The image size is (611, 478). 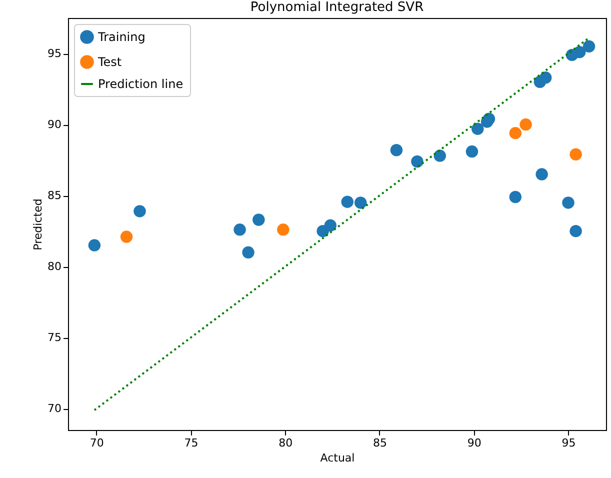 What do you see at coordinates (55, 53) in the screenshot?
I see `y-tick-label: 95` at bounding box center [55, 53].